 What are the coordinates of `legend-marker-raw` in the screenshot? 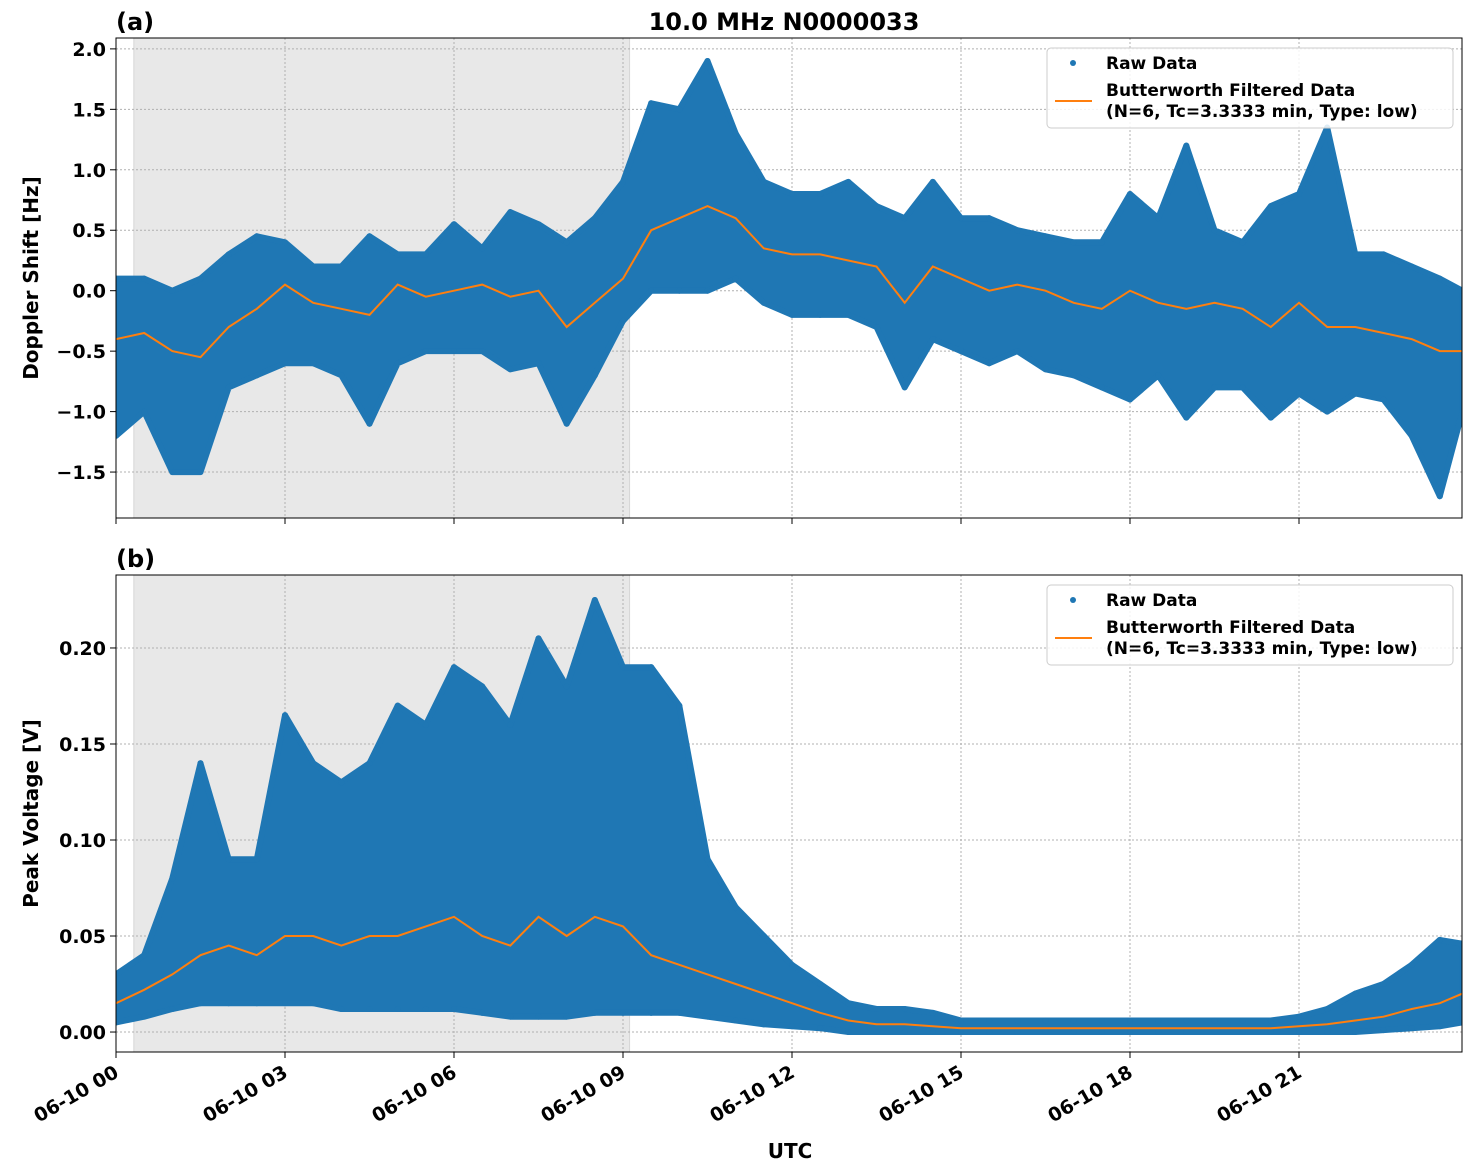 It's located at (1073, 63).